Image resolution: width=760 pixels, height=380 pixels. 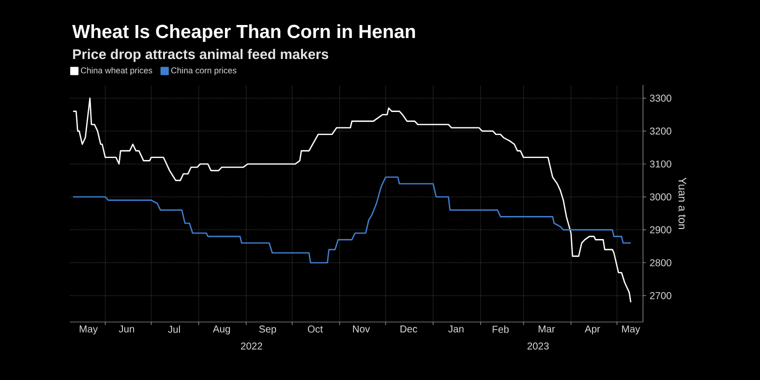 I want to click on legend-label: China corn prices, so click(x=203, y=71).